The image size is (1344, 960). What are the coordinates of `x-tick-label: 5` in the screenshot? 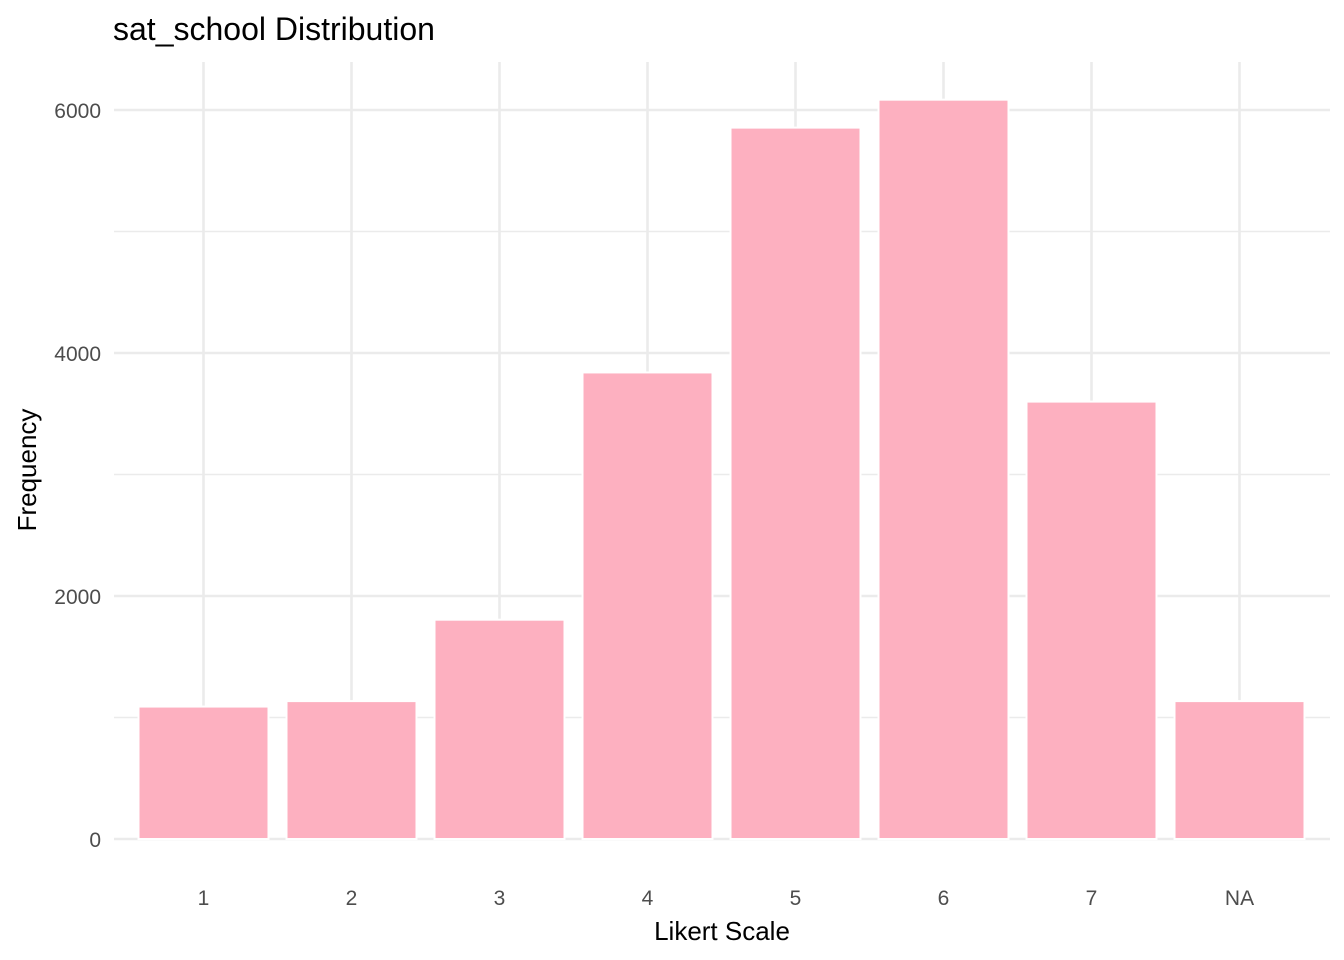 It's located at (796, 898).